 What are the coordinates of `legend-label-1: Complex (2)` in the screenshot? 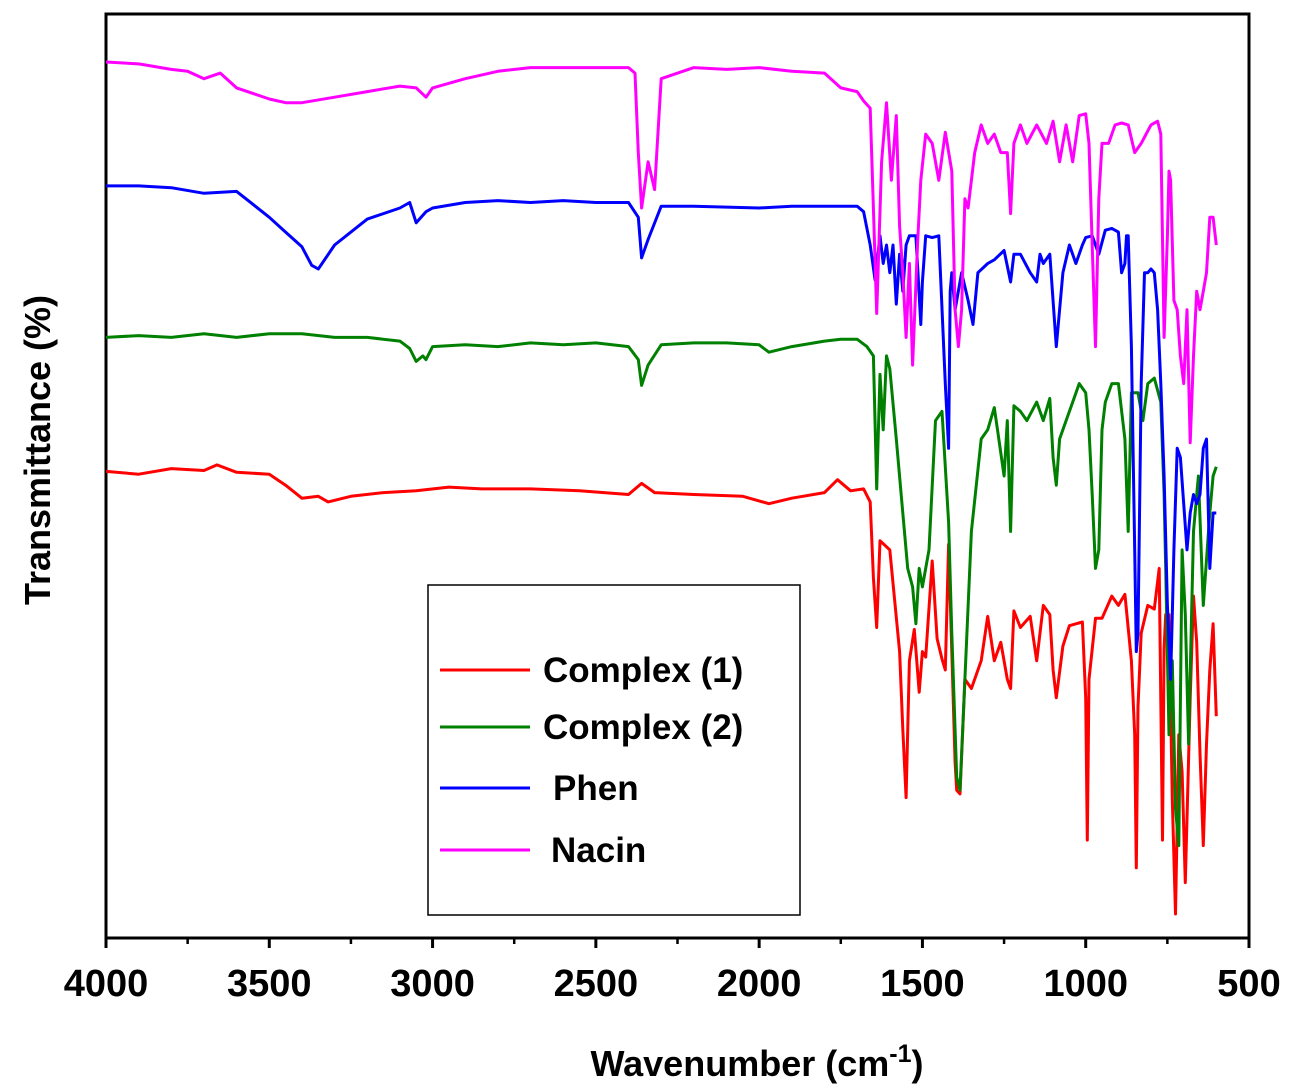 It's located at (643, 727).